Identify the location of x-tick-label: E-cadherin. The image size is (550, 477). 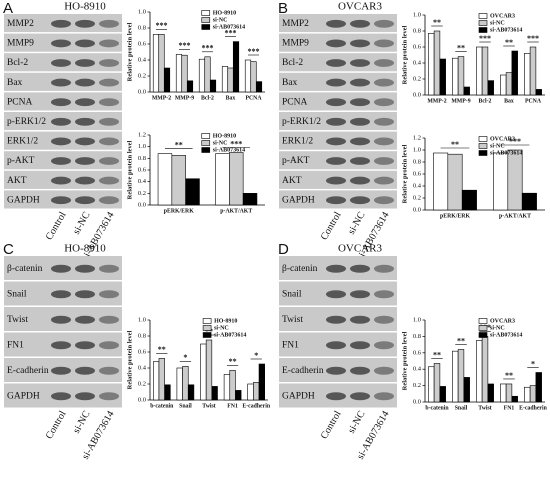
(256, 406).